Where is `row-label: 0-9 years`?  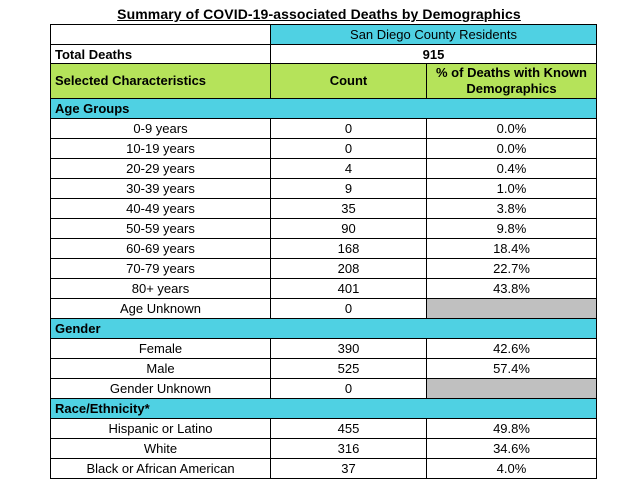
row-label: 0-9 years is located at coordinates (160, 128).